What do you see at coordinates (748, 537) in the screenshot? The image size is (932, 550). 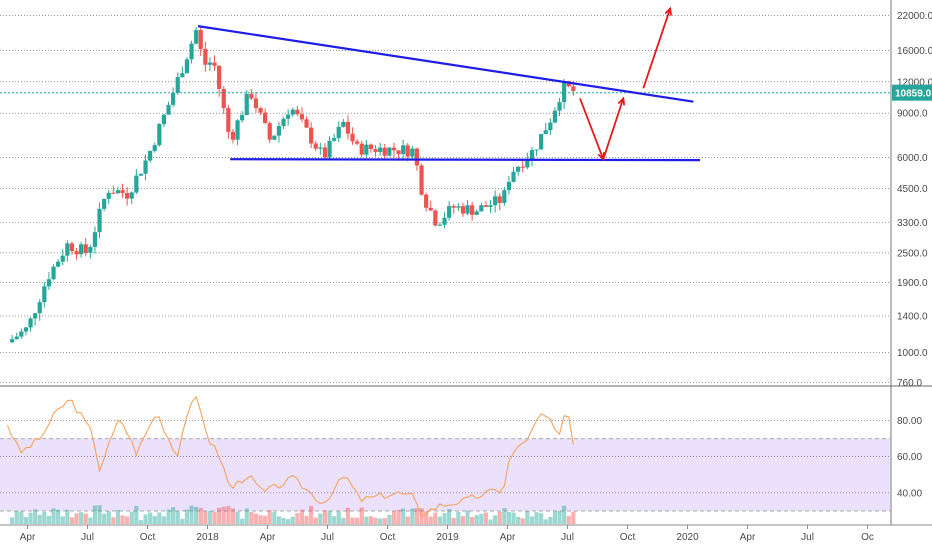 I see `time-tick-label: Apr` at bounding box center [748, 537].